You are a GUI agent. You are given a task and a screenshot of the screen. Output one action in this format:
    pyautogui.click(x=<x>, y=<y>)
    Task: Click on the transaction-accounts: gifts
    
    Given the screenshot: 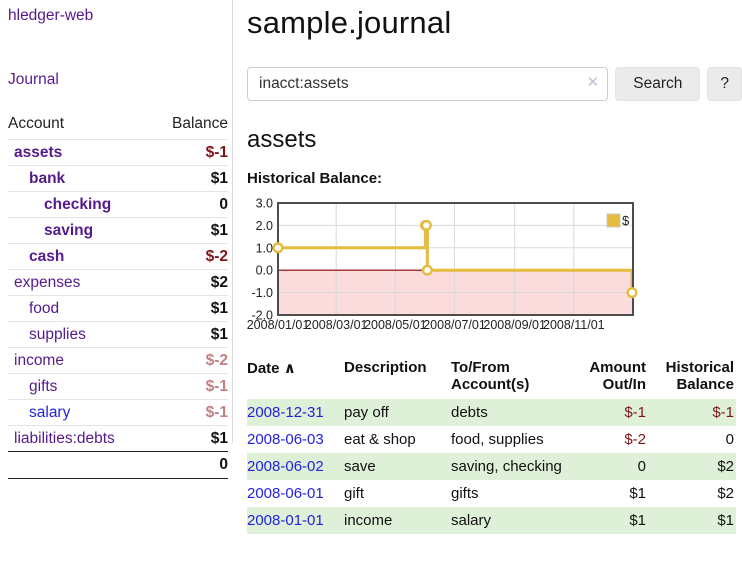 What is the action you would take?
    pyautogui.click(x=465, y=493)
    